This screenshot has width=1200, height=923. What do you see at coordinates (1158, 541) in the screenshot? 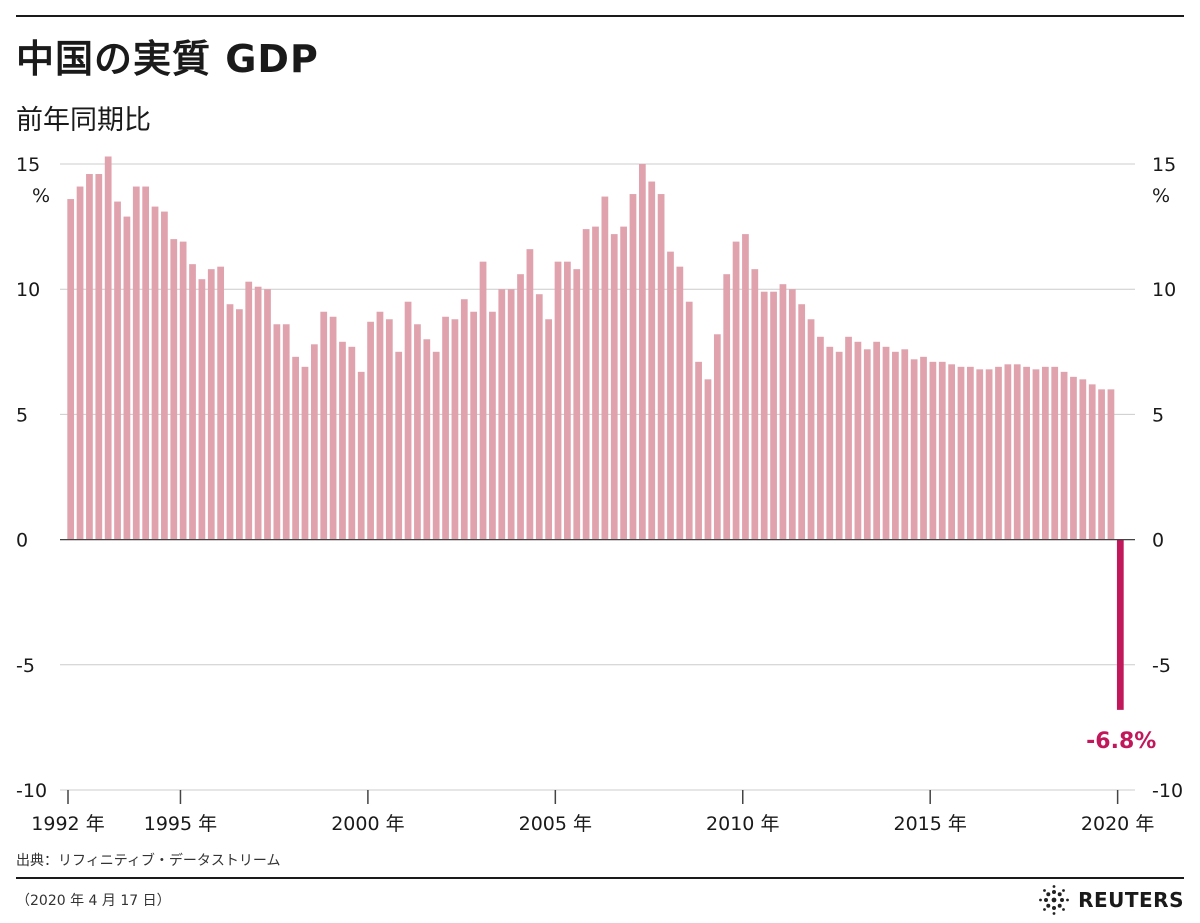
I see `y-tick-label-right: 0` at bounding box center [1158, 541].